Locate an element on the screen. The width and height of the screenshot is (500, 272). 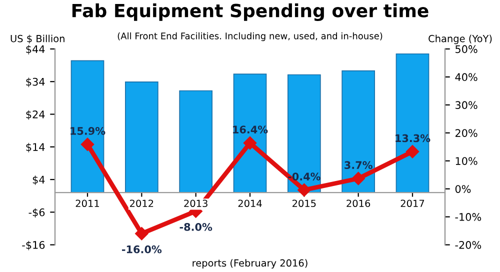
chart-subtitle: (All Front End Facilities. Including new, used, and in-house) is located at coordinates (250, 37).